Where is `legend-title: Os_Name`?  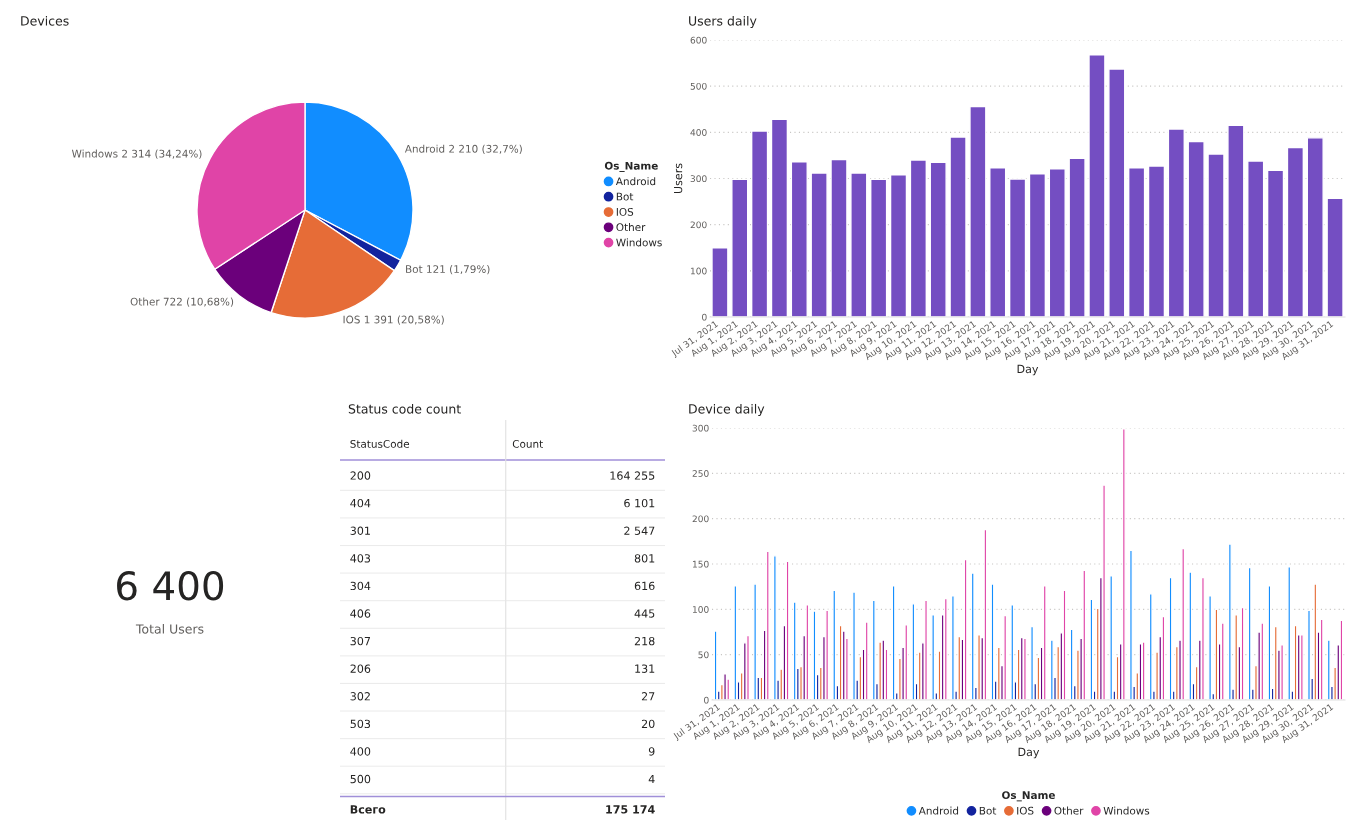
legend-title: Os_Name is located at coordinates (631, 166).